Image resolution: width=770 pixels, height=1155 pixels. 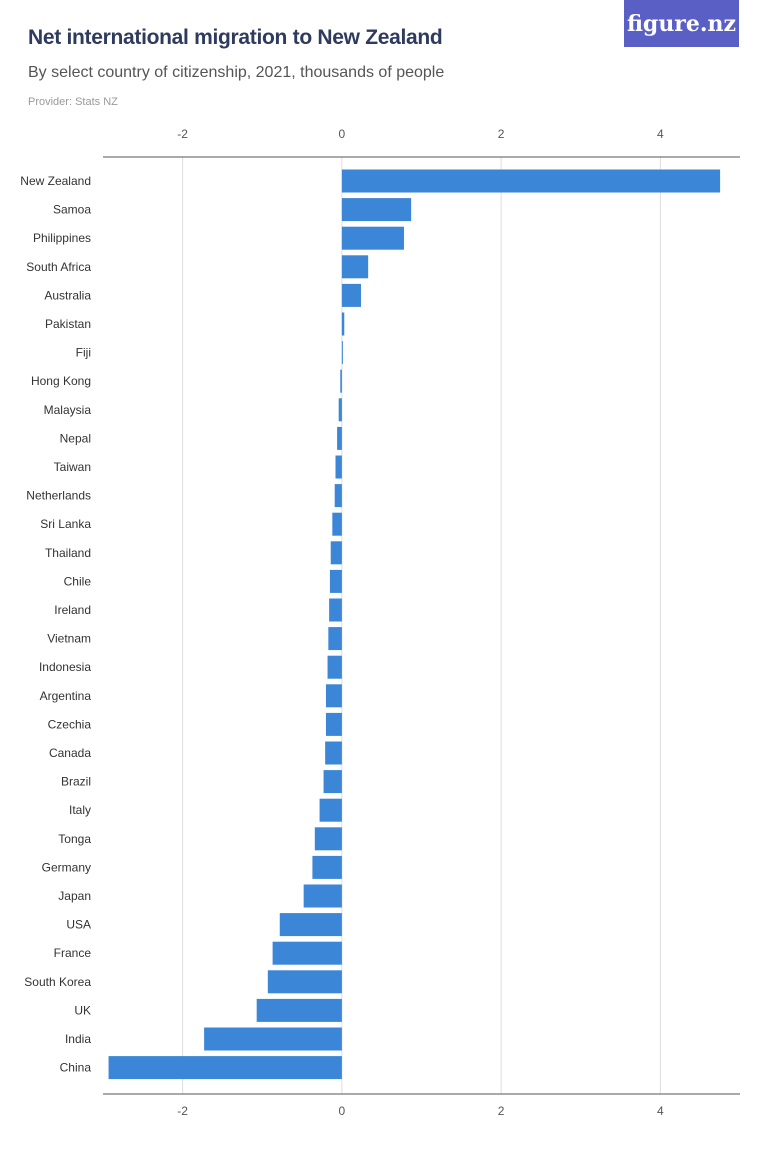 I want to click on category-label: Czechia, so click(x=70, y=724).